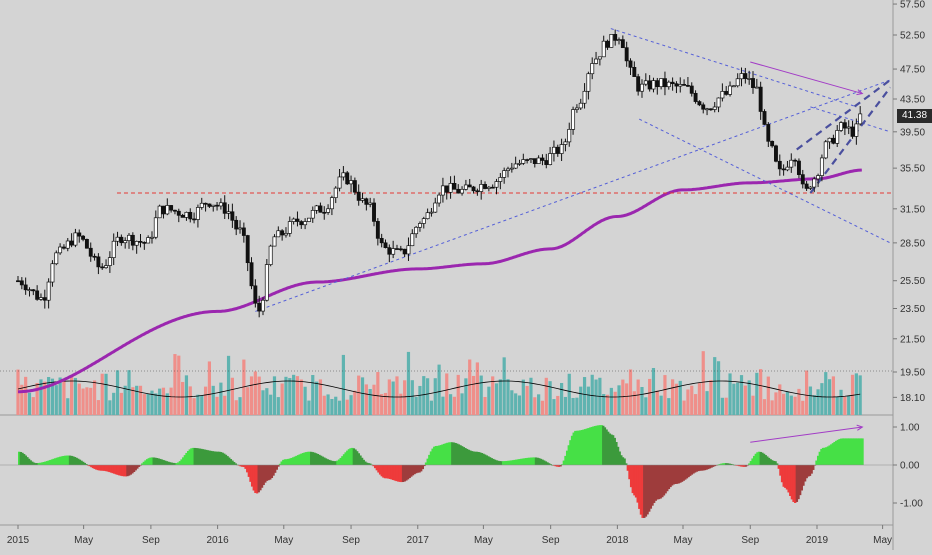 The height and width of the screenshot is (555, 932). I want to click on price-tick-label: 47.50, so click(912, 70).